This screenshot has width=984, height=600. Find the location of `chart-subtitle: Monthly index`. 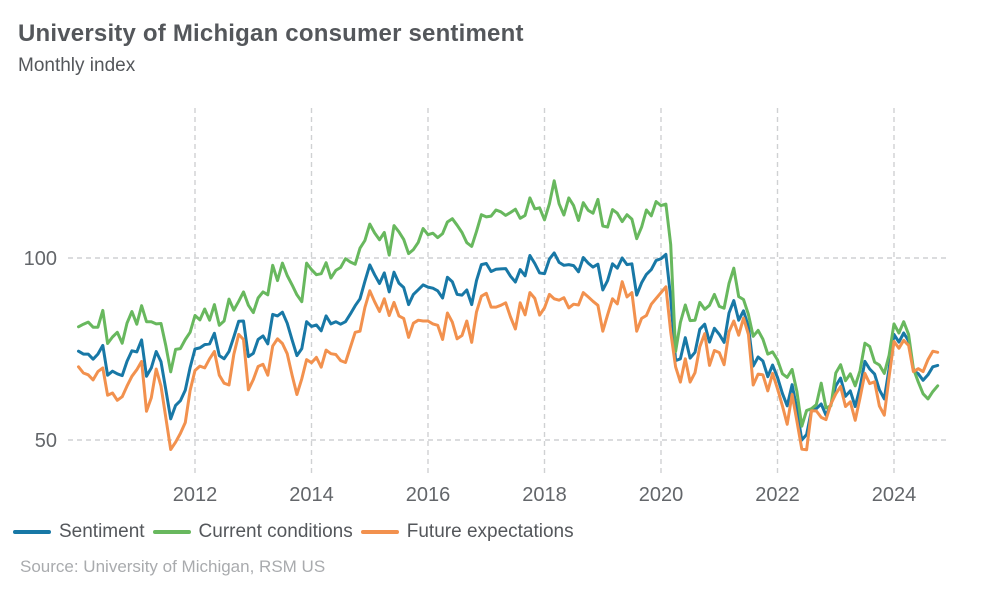

chart-subtitle: Monthly index is located at coordinates (77, 65).